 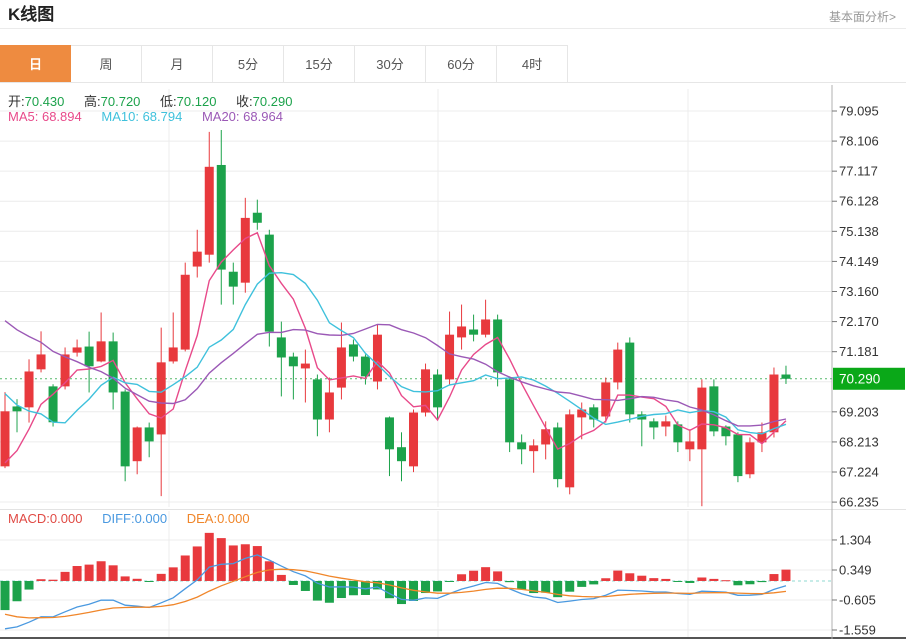 I want to click on tab-30min: 30分, so click(x=390, y=63).